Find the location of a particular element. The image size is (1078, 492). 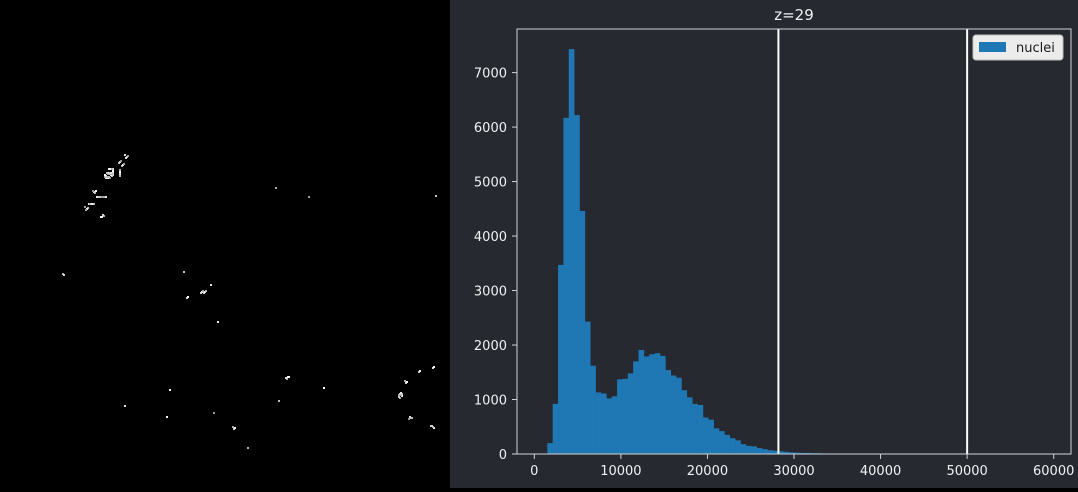

y-tick-label: 5000 is located at coordinates (490, 183).